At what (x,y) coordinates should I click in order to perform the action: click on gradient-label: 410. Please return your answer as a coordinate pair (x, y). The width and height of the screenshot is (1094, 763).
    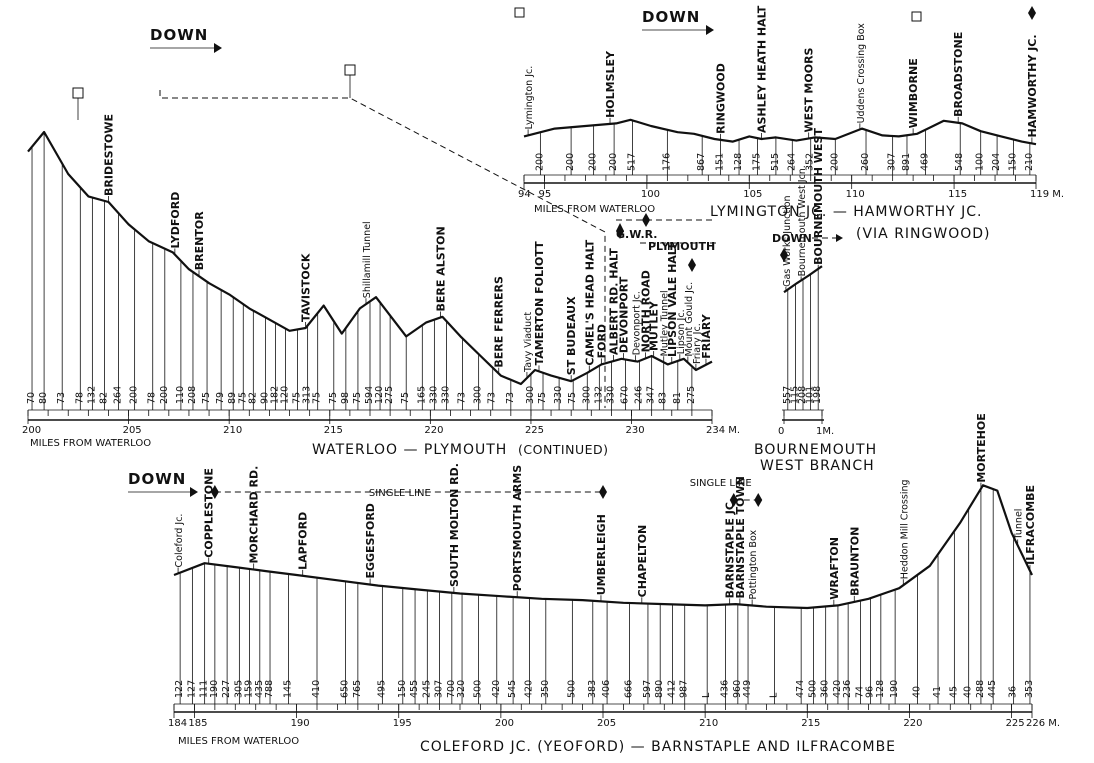
    Looking at the image, I should click on (316, 689).